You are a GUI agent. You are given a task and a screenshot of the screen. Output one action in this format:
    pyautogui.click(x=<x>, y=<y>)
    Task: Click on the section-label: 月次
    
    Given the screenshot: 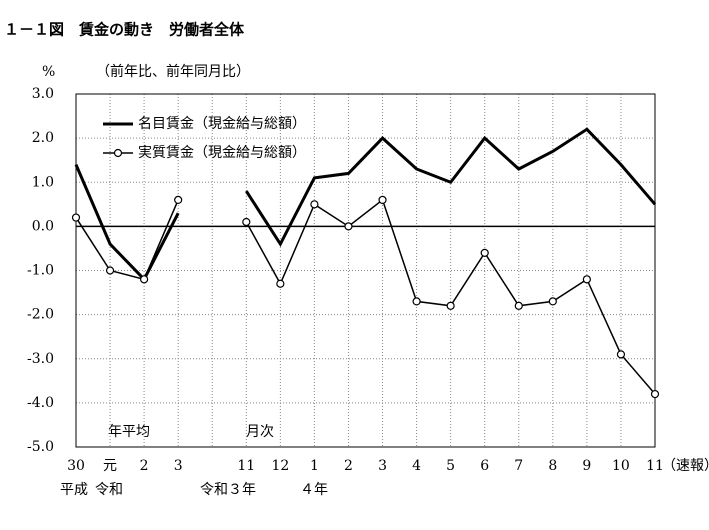 What is the action you would take?
    pyautogui.click(x=260, y=432)
    